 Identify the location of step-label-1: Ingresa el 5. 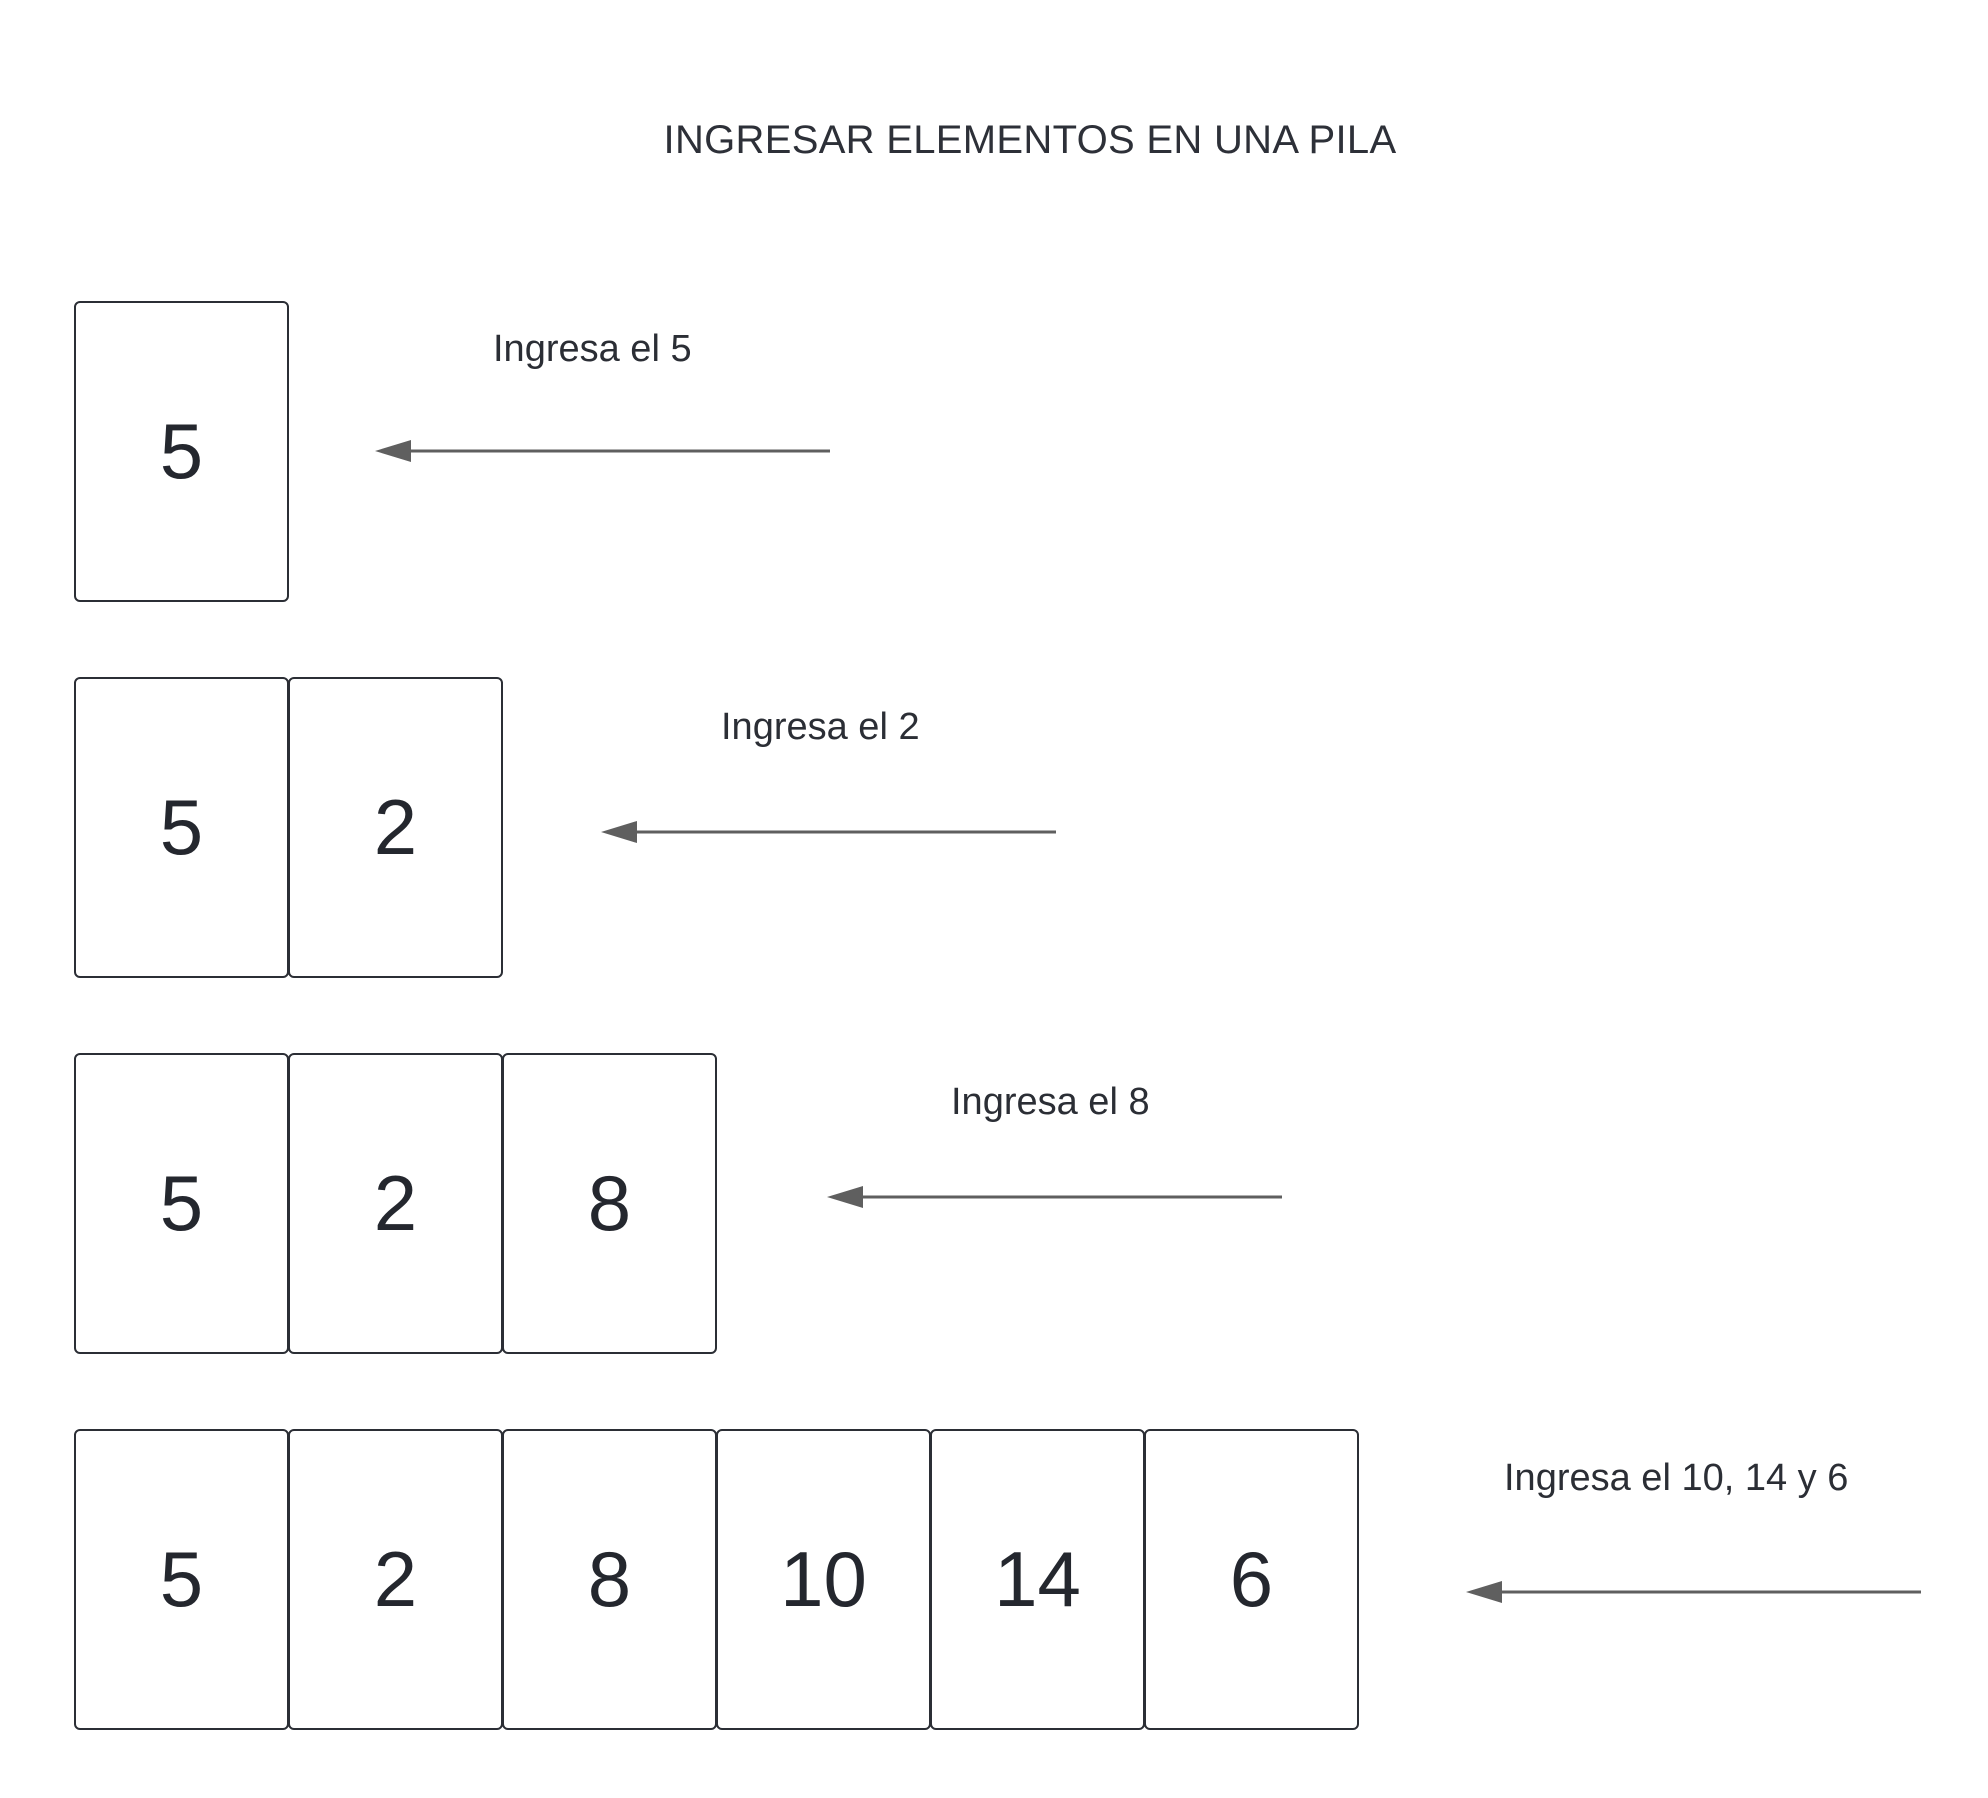
(592, 349).